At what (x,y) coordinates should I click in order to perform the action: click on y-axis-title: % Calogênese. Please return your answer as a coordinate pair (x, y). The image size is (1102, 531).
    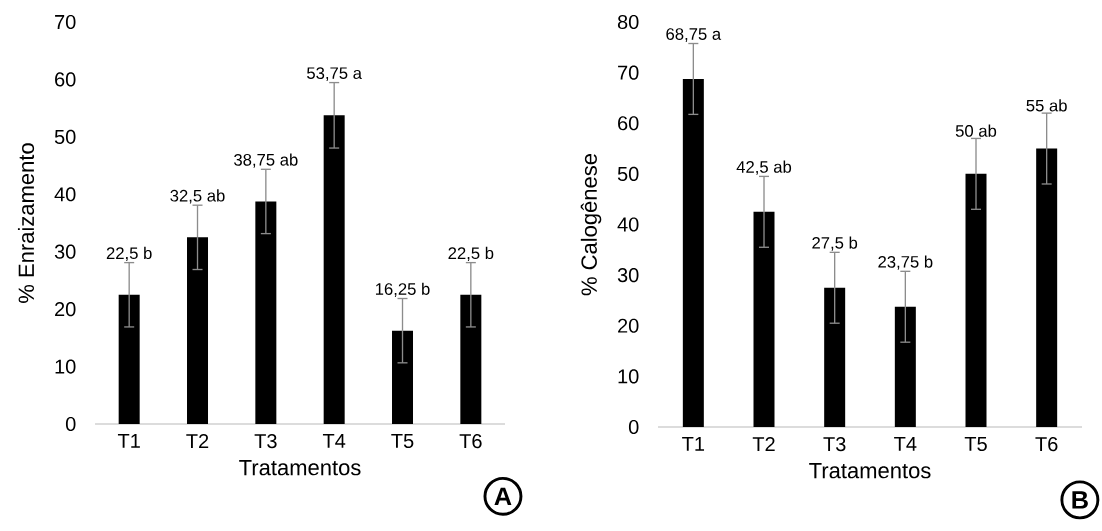
    Looking at the image, I should click on (591, 224).